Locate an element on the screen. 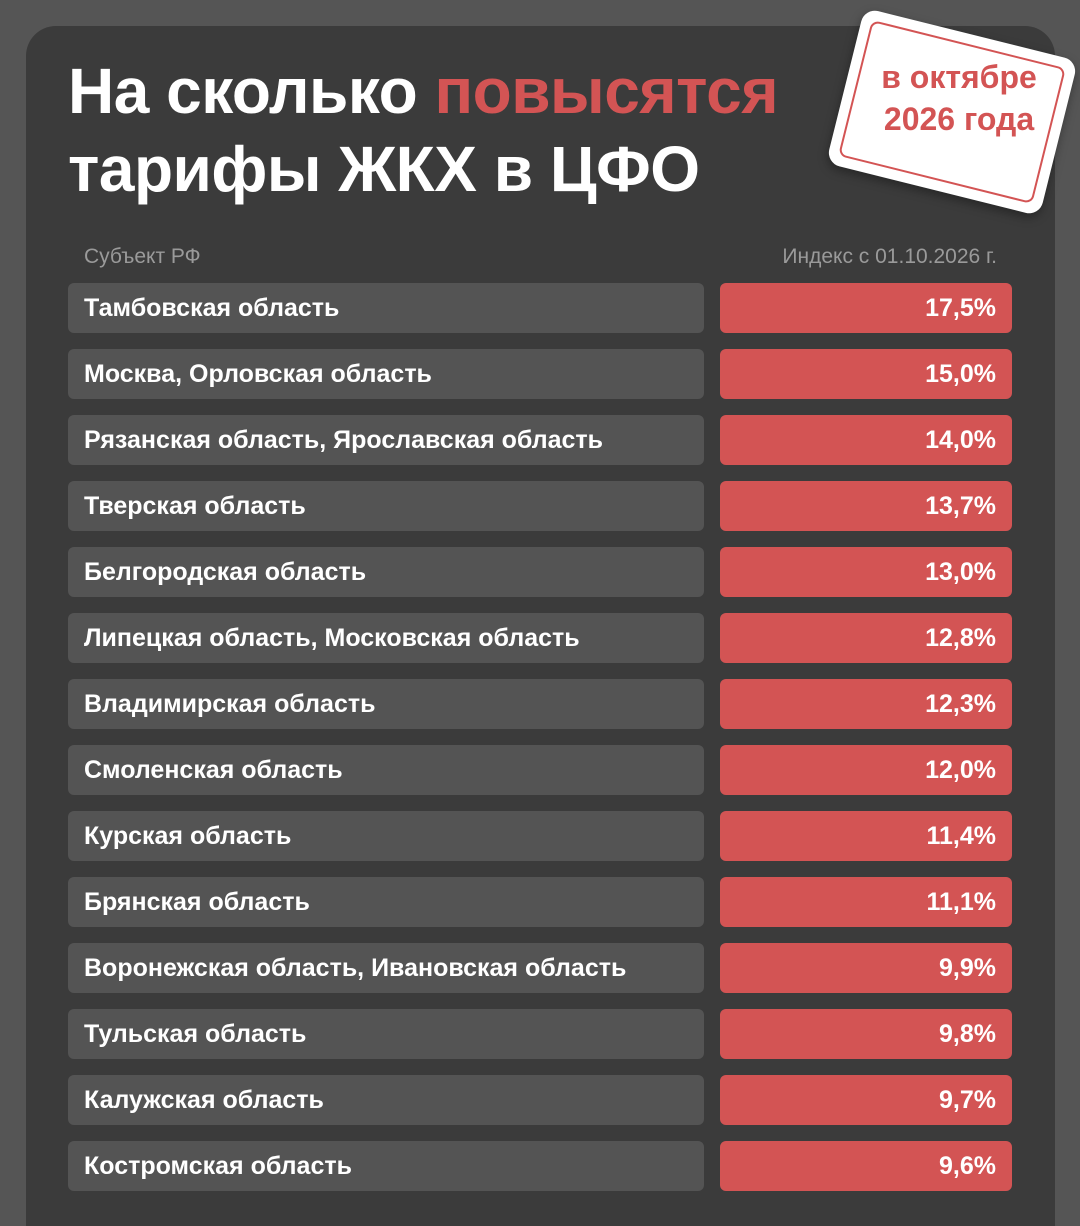 This screenshot has width=1080, height=1226. table-row: Тверская область 13,7% is located at coordinates (540, 506).